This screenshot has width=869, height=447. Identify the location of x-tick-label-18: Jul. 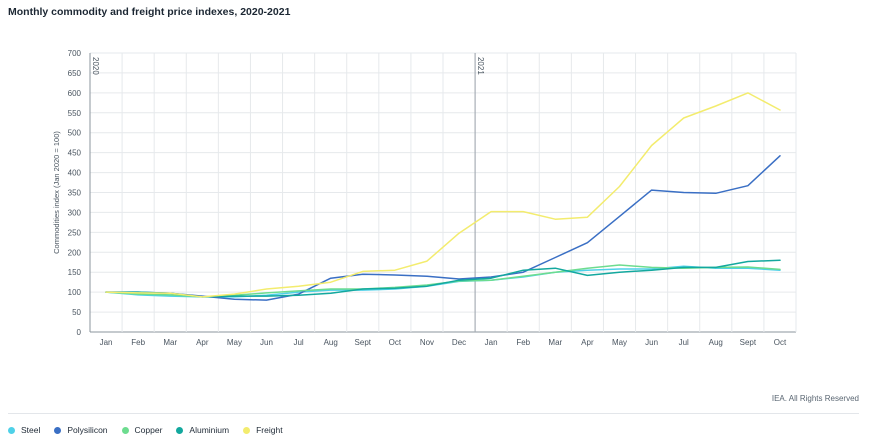
(684, 342).